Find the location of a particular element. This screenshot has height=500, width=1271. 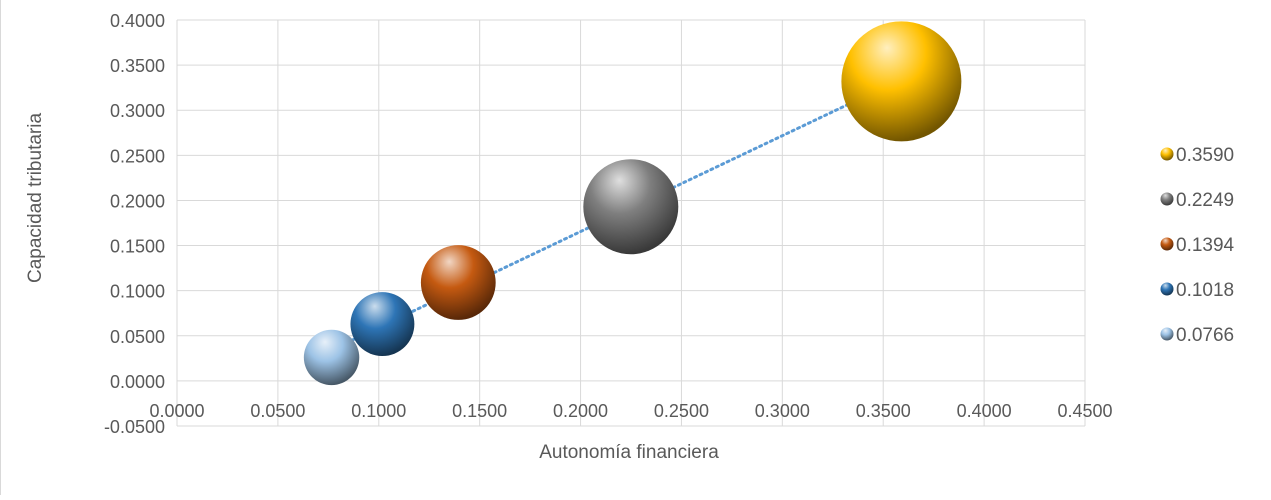

y-tick-label: 0.2000 is located at coordinates (137, 201).